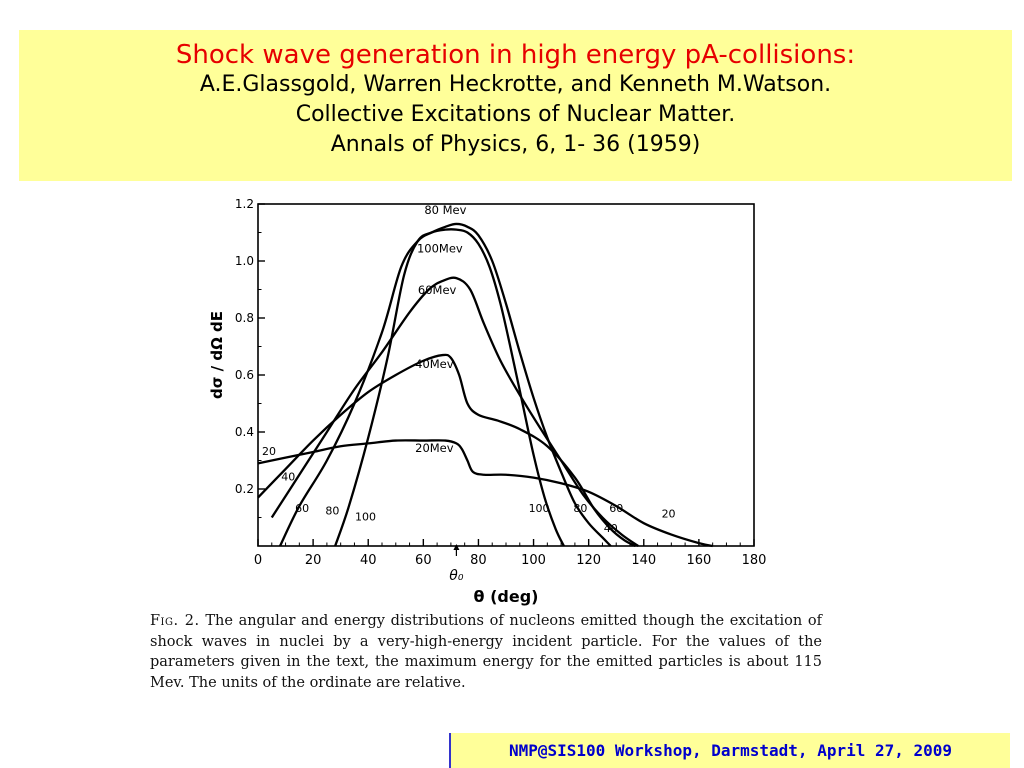 The width and height of the screenshot is (1024, 768). I want to click on curve-start-label: 100, so click(365, 516).